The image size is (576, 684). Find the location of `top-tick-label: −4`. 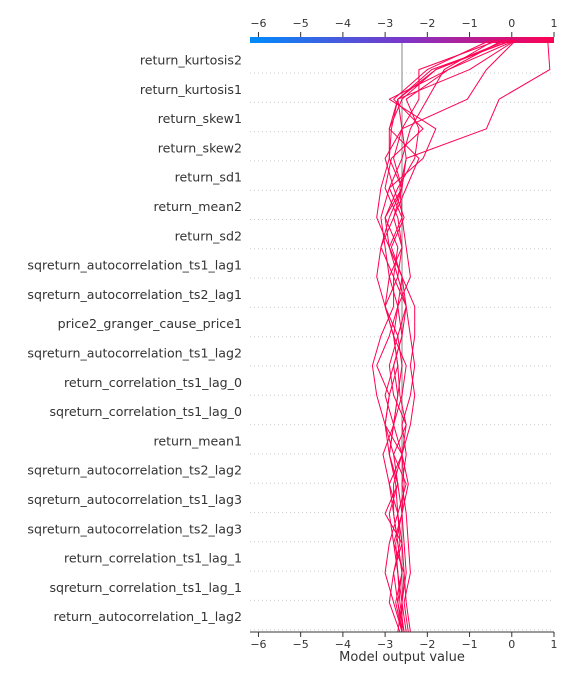

top-tick-label: −4 is located at coordinates (343, 23).